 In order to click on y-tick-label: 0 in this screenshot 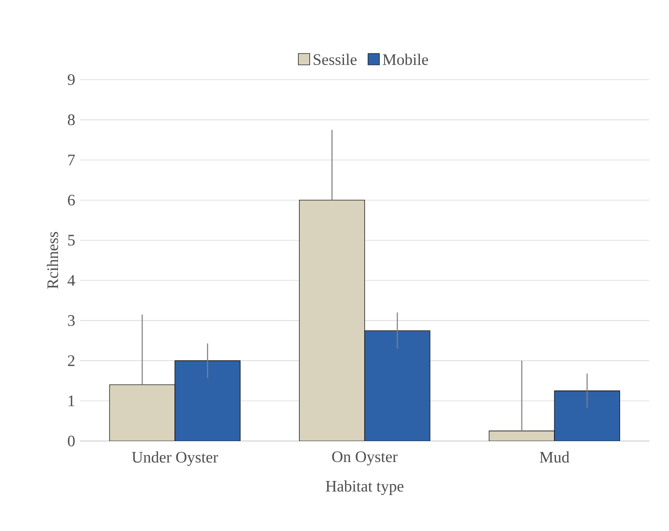, I will do `click(71, 441)`.